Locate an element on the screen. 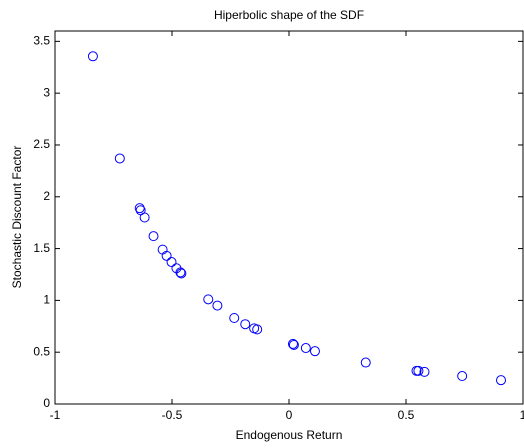  x-tick-label: 0.5 is located at coordinates (406, 415).